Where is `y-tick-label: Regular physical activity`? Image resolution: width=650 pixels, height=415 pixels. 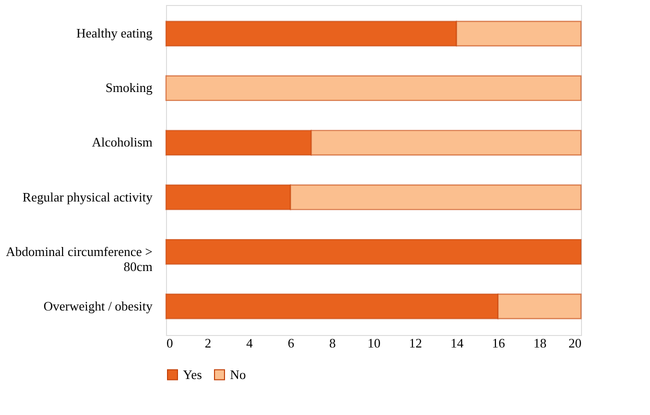
y-tick-label: Regular physical activity is located at coordinates (87, 196).